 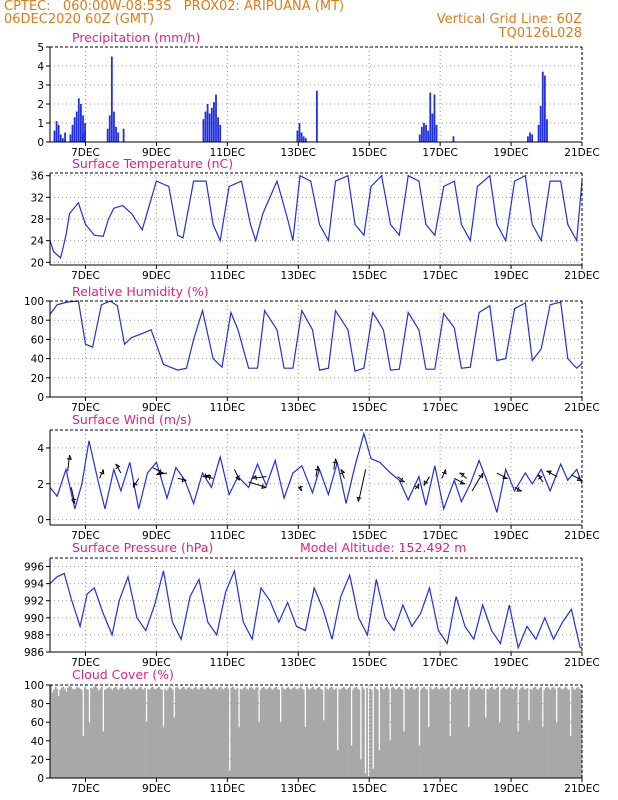 I want to click on x-tick-label: 19DEC, so click(x=510, y=663).